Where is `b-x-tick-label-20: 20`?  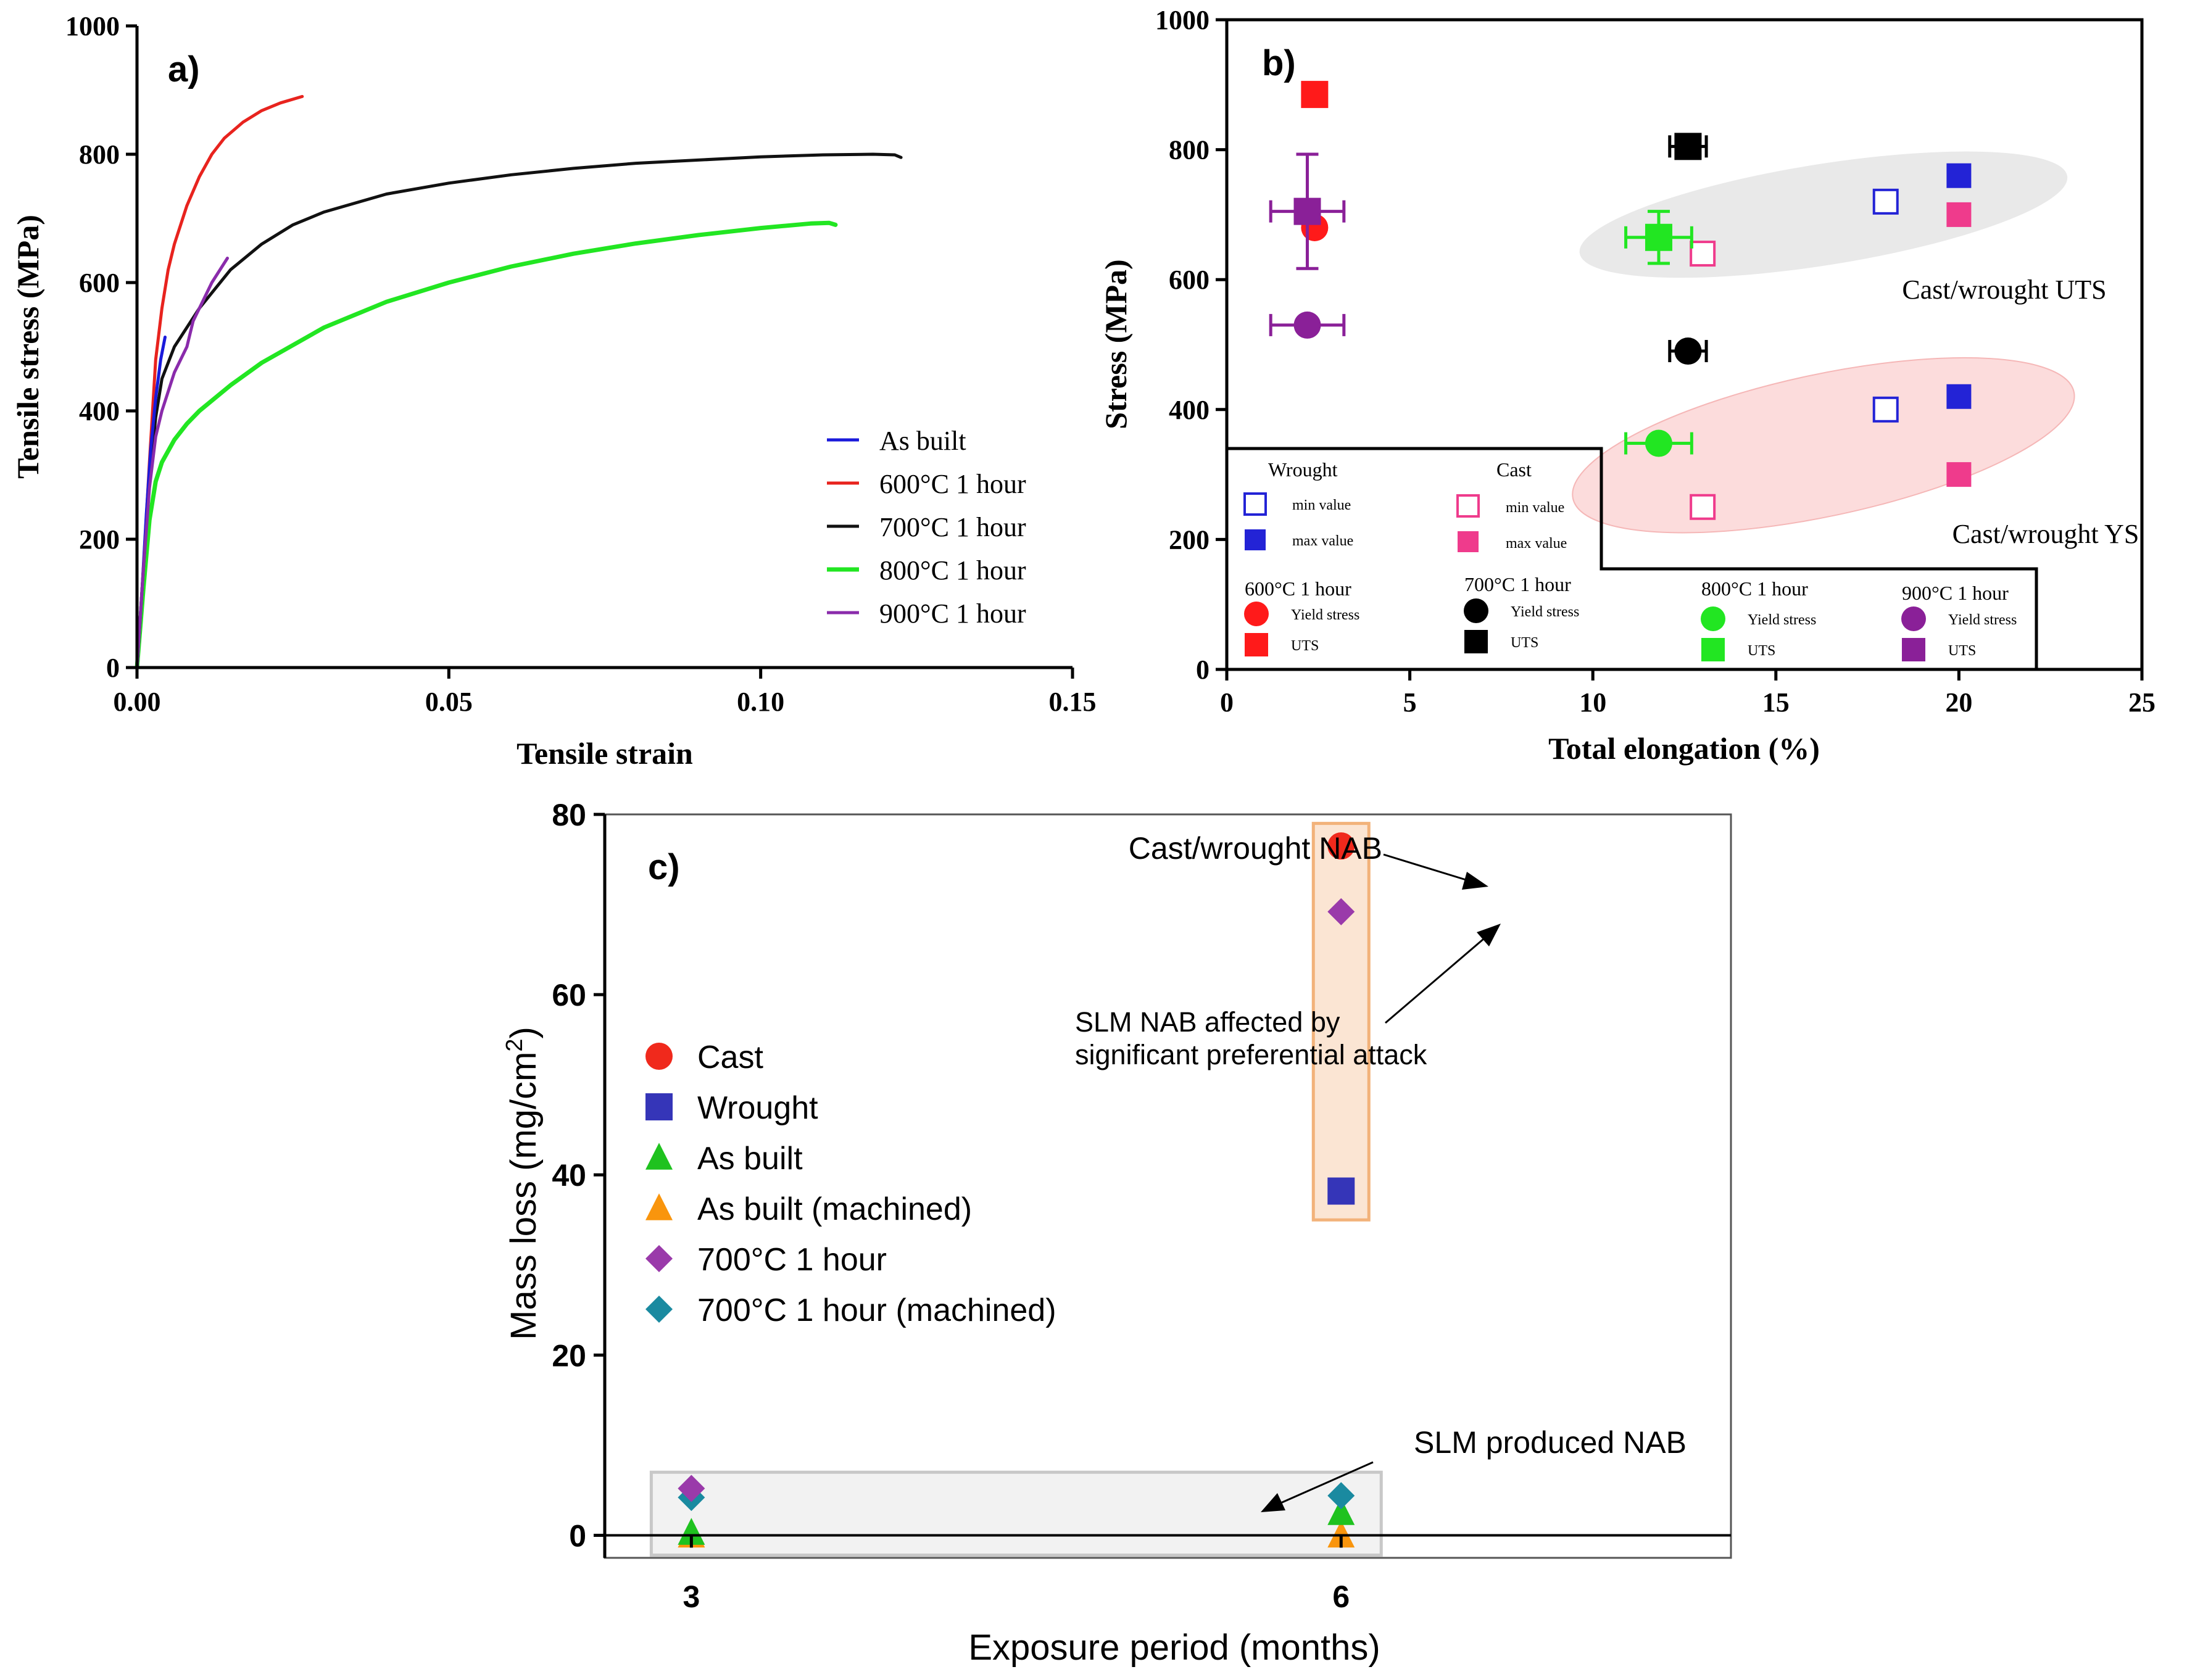 b-x-tick-label-20: 20 is located at coordinates (1958, 702).